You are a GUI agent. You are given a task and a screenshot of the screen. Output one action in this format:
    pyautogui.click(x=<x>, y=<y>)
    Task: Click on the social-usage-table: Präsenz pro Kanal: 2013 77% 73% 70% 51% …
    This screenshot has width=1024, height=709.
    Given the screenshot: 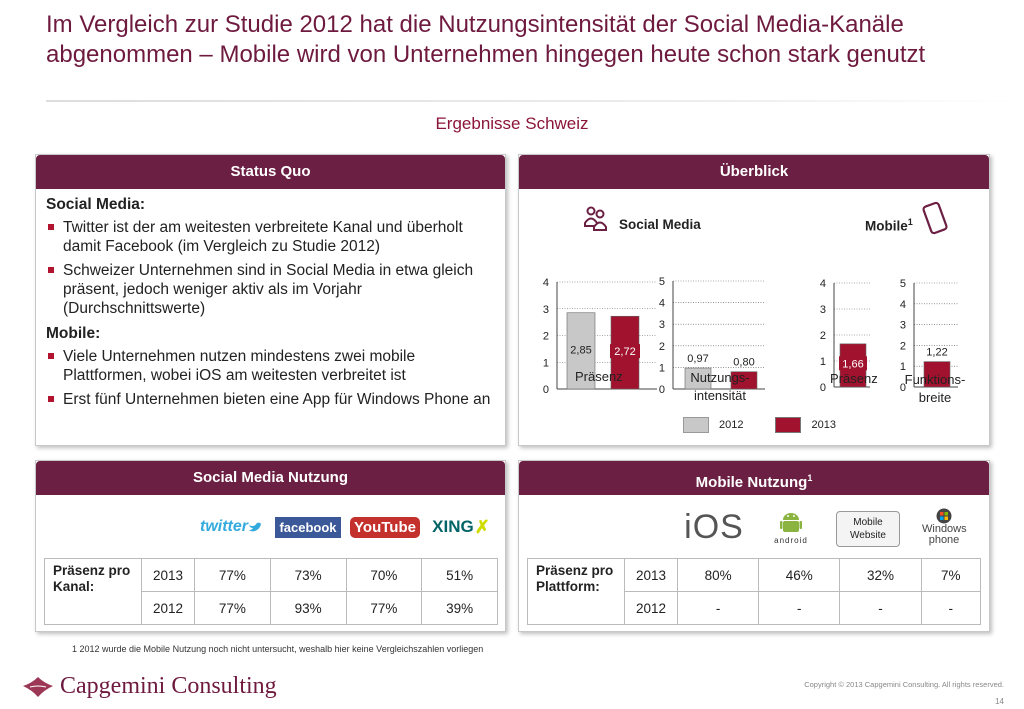 What is the action you would take?
    pyautogui.click(x=271, y=591)
    